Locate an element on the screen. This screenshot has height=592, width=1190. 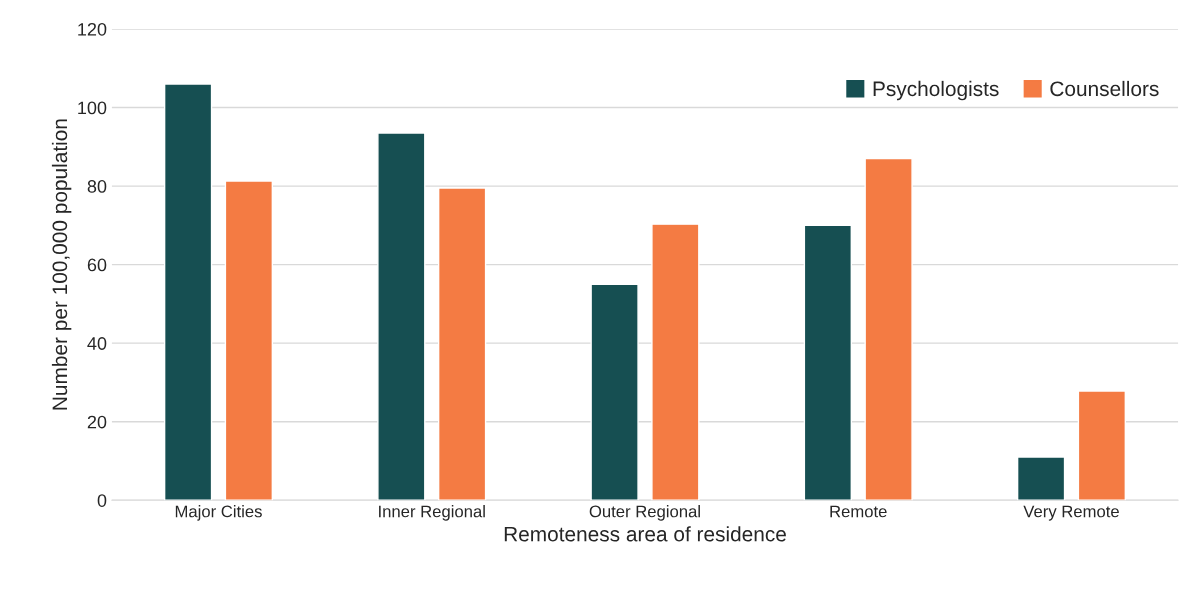
x-tick-label: Outer Regional is located at coordinates (644, 513).